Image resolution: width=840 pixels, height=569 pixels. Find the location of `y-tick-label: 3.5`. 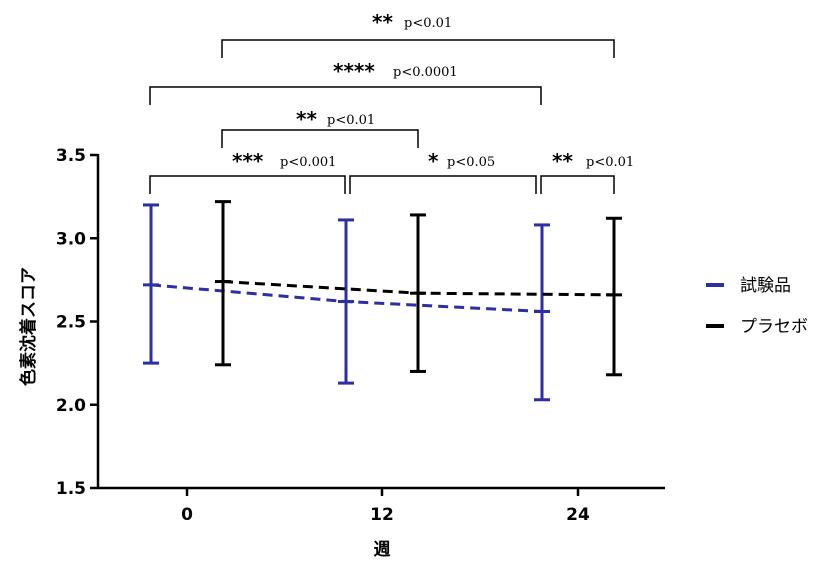

y-tick-label: 3.5 is located at coordinates (71, 156).